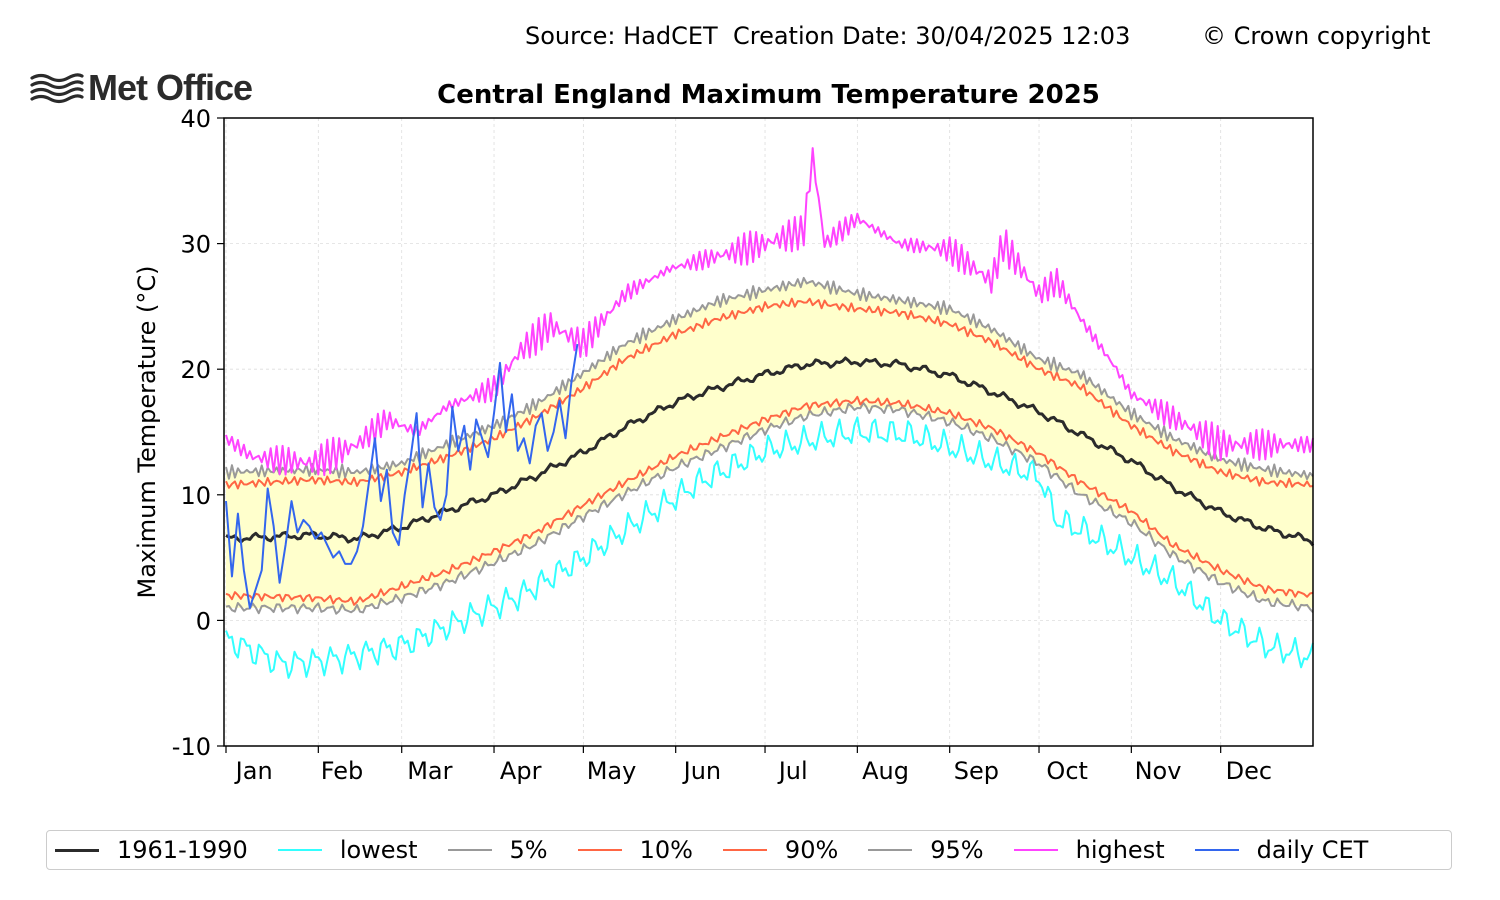  What do you see at coordinates (1249, 771) in the screenshot?
I see `month-label: Dec` at bounding box center [1249, 771].